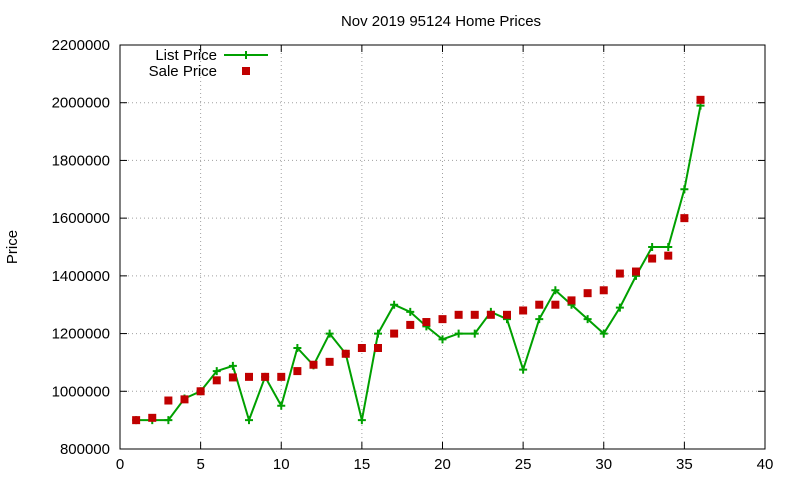 This screenshot has width=800, height=480. Describe the element at coordinates (684, 464) in the screenshot. I see `x-tick-label: 35` at that location.